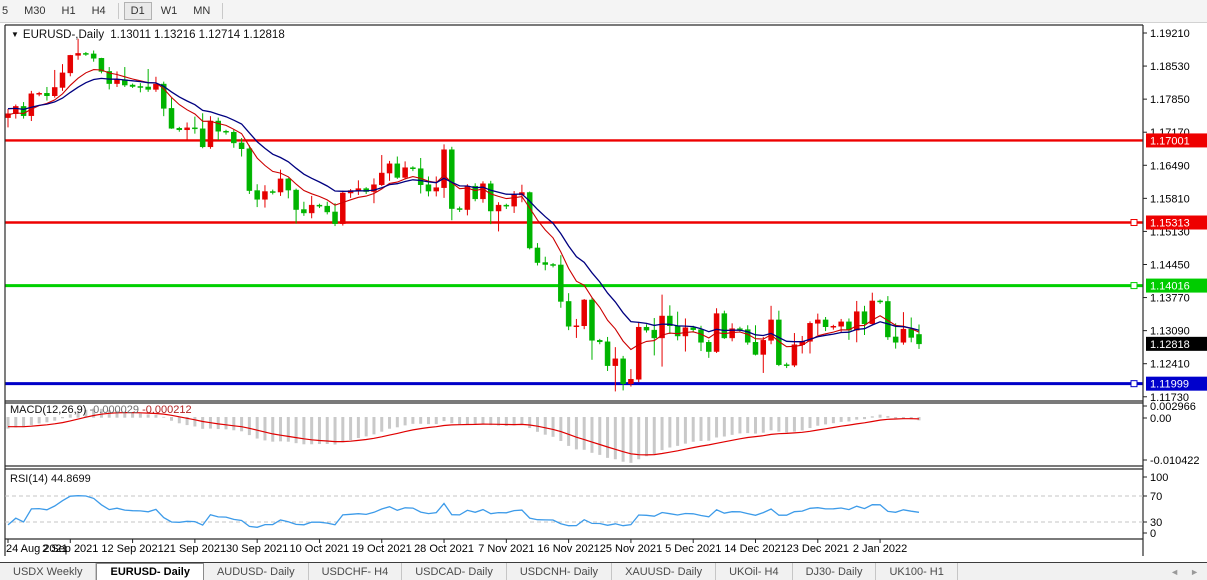 This screenshot has width=1207, height=580. Describe the element at coordinates (917, 571) in the screenshot. I see `tab-uk100-h1: UK100- H1` at that location.